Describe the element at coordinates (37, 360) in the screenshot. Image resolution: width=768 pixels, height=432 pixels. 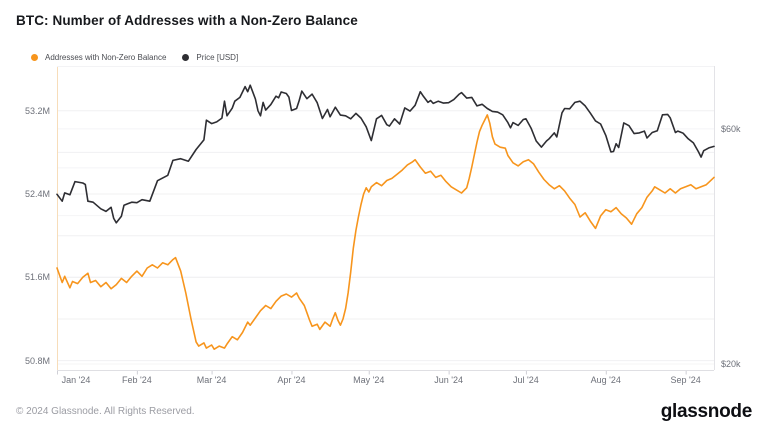
I see `y-axis-left-label: 50.8M` at that location.